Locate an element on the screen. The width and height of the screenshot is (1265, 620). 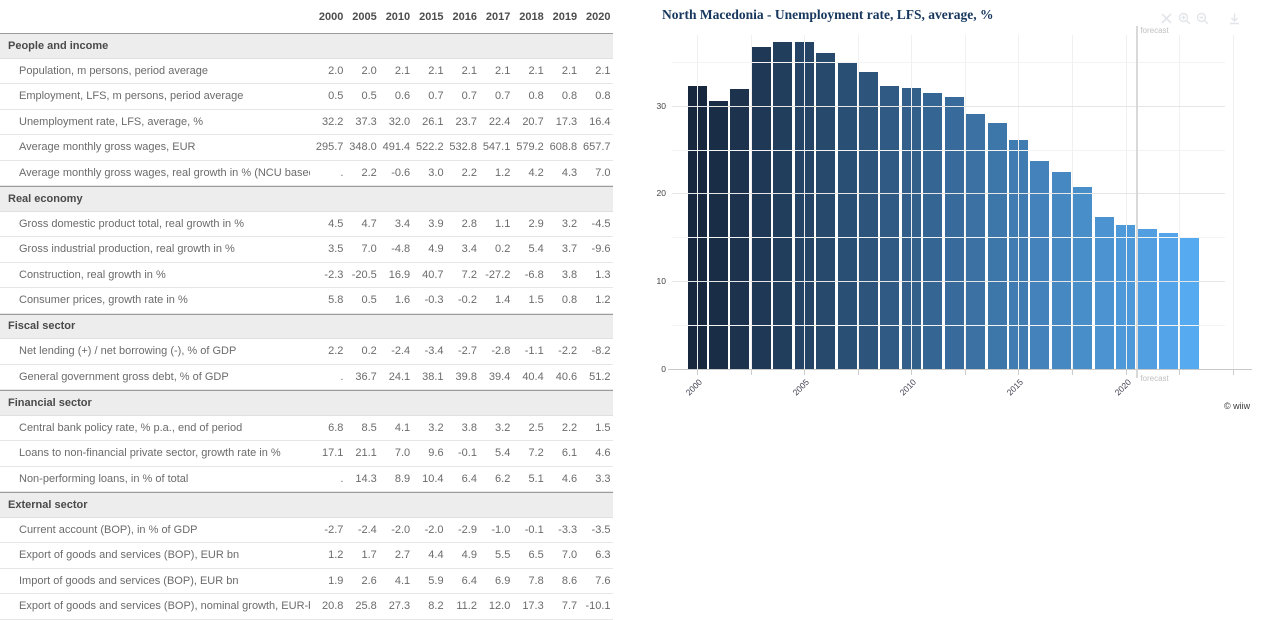
indicator-value-cell: 0.8 is located at coordinates (536, 96).